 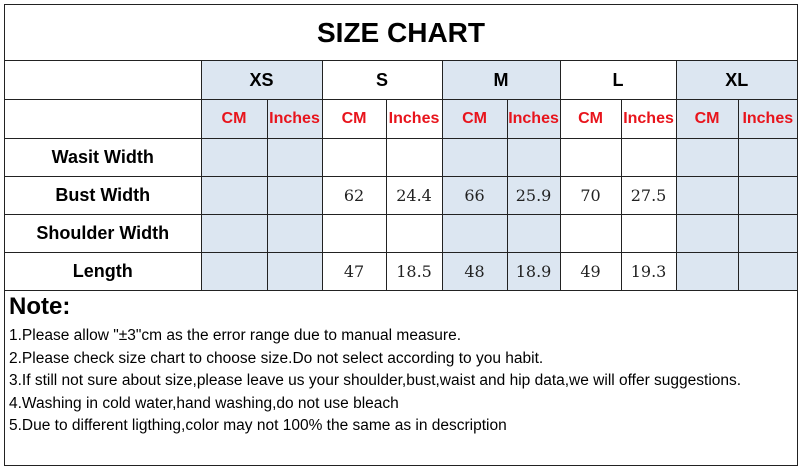 What do you see at coordinates (40, 306) in the screenshot?
I see `notes-heading: Note:` at bounding box center [40, 306].